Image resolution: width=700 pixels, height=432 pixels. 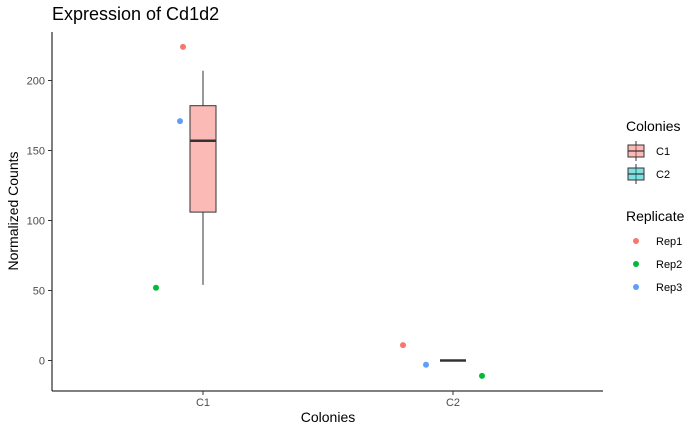 What do you see at coordinates (663, 152) in the screenshot?
I see `legend-label: C1` at bounding box center [663, 152].